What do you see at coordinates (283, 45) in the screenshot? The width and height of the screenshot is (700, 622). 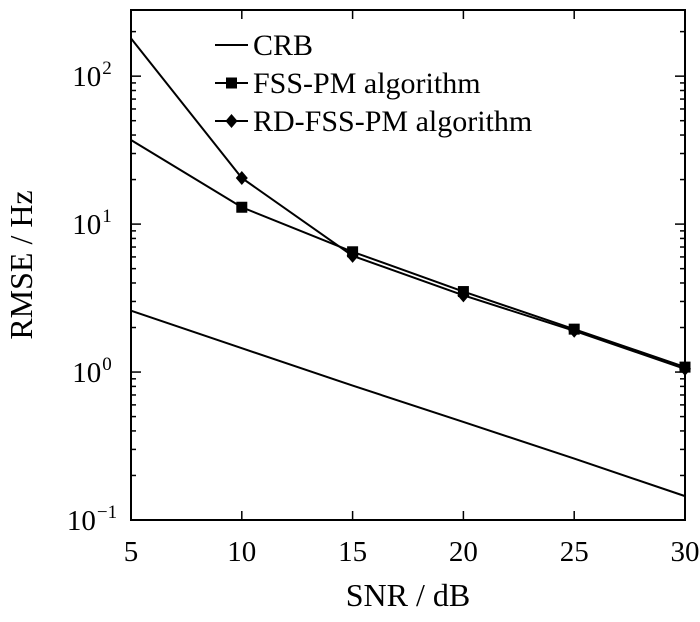 I see `legend-label: CRB` at bounding box center [283, 45].